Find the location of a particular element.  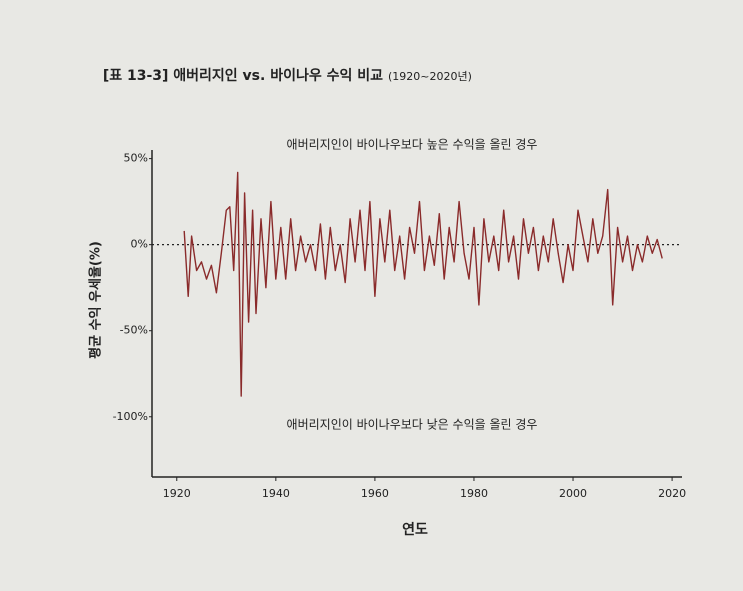

y-tick-label: 50% is located at coordinates (136, 158).